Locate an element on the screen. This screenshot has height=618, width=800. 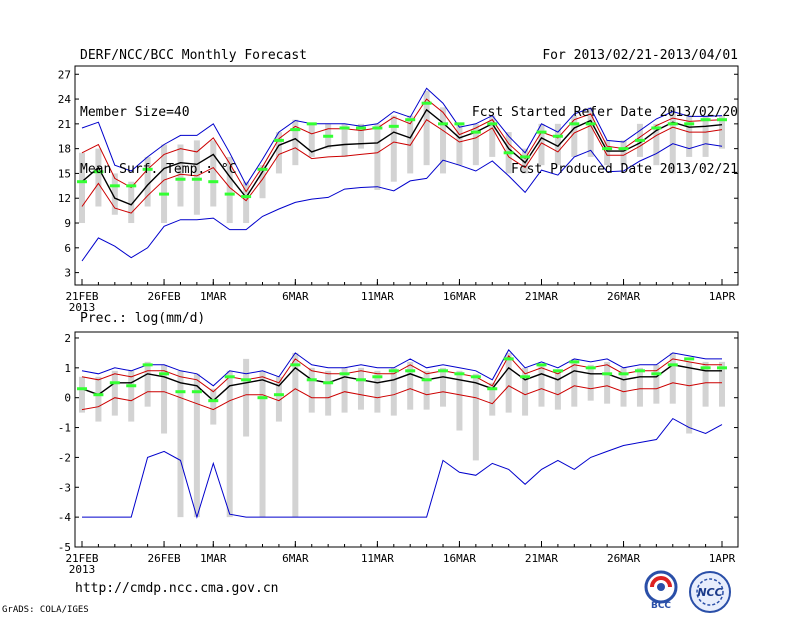
x-tick-label: 11MAR is located at coordinates (377, 296).